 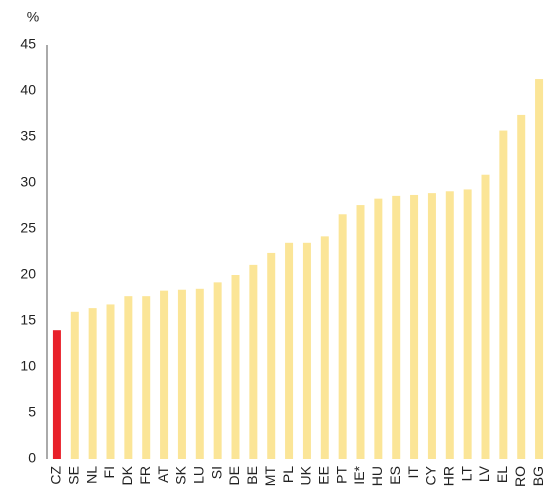 What do you see at coordinates (127, 475) in the screenshot?
I see `x-tick-label: DK` at bounding box center [127, 475].